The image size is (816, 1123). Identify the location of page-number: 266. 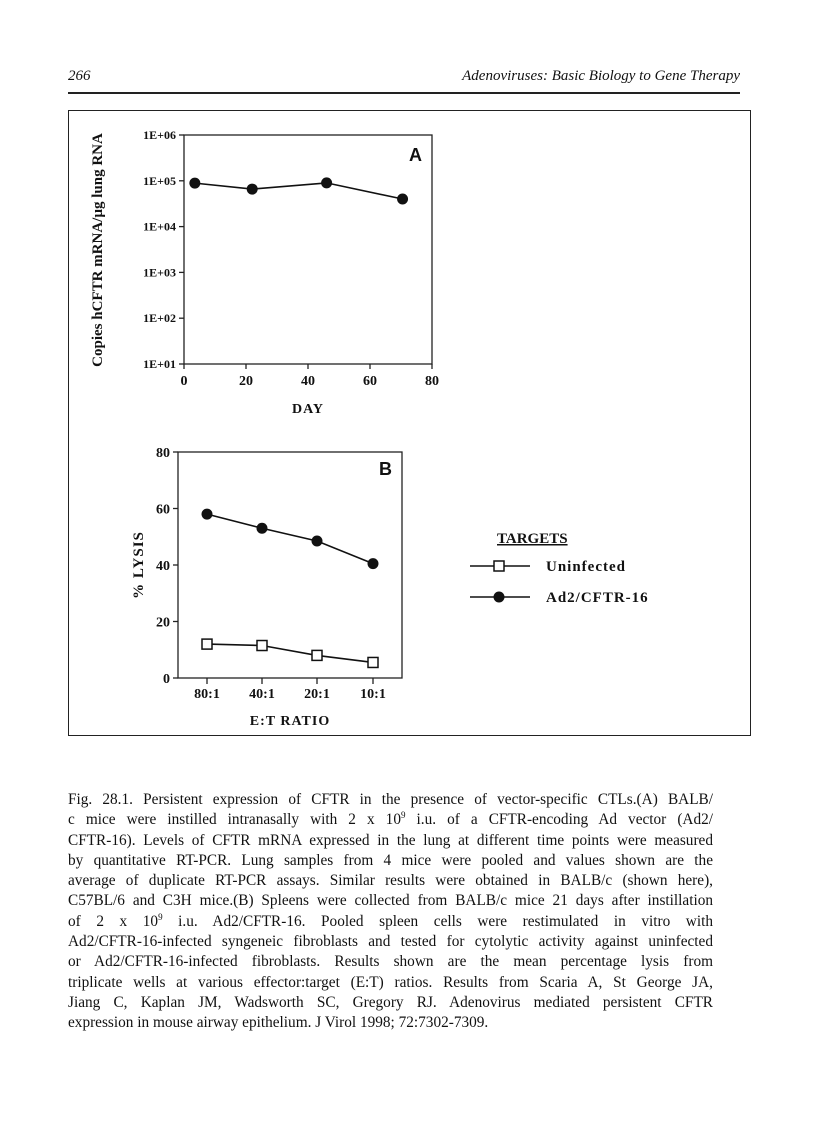
(79, 76).